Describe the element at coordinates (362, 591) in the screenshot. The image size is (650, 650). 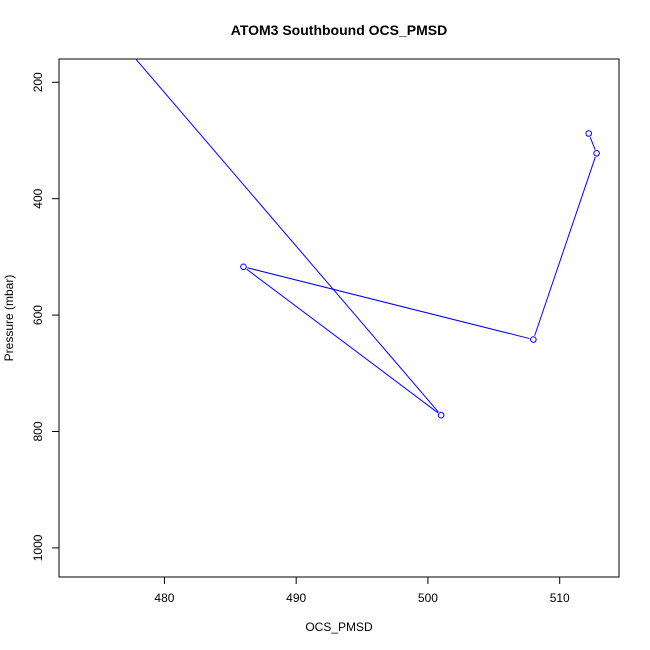
I see `x-axis: 480 490 500 510` at that location.